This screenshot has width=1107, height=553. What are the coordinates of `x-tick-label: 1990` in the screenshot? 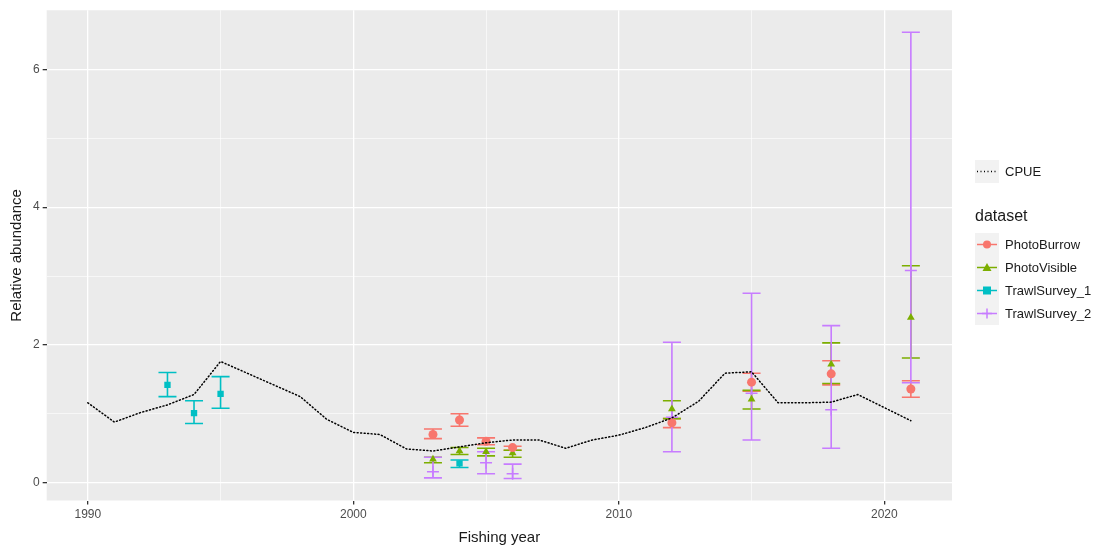 It's located at (88, 514).